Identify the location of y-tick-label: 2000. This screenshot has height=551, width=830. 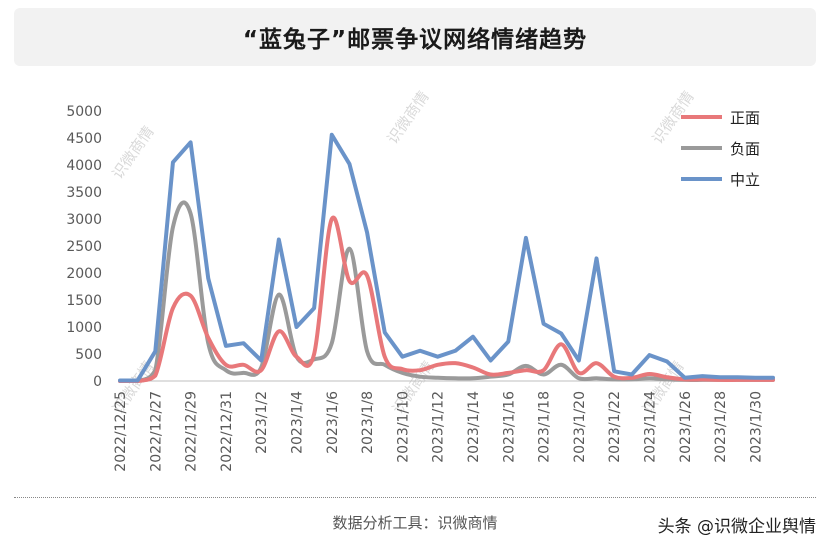
(84, 274).